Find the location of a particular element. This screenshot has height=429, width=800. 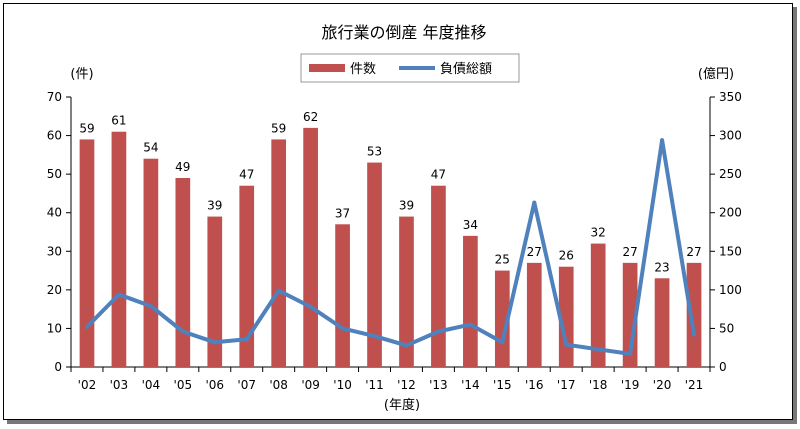

x-tick-label: '09 is located at coordinates (310, 385).